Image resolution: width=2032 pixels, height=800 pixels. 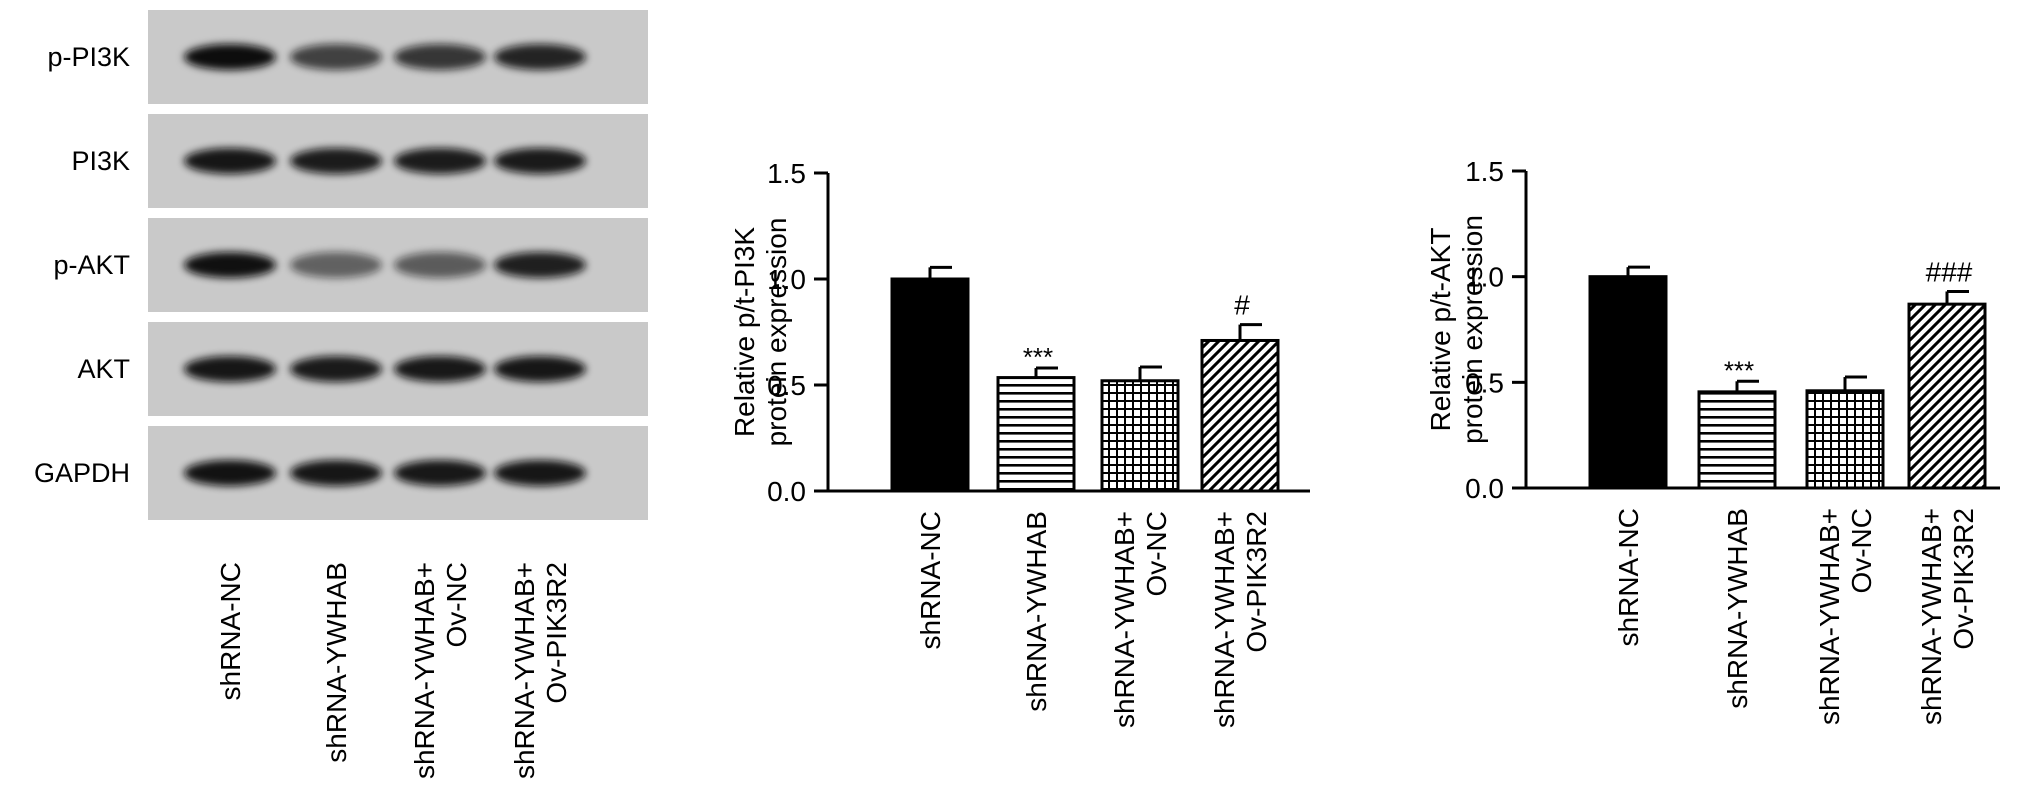 I want to click on blot-lane-label: shRNA-YWHAB+ Ov-NC, so click(x=440, y=670).